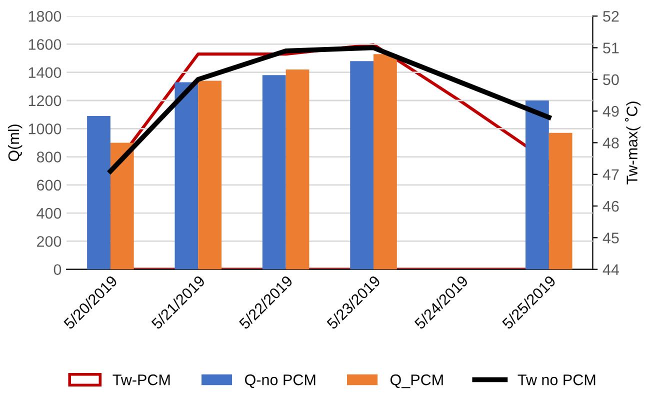 This screenshot has width=666, height=402. What do you see at coordinates (58, 270) in the screenshot?
I see `y-tick-label: 0` at bounding box center [58, 270].